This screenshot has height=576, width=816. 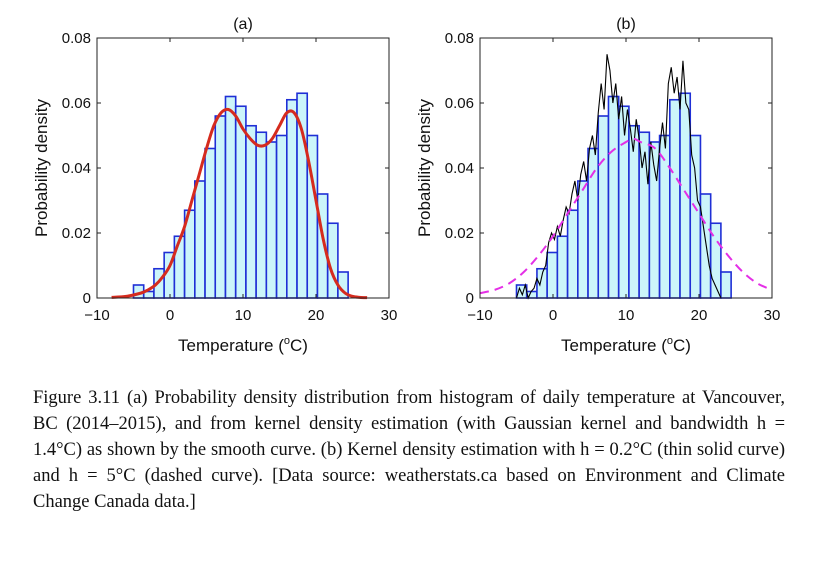 What do you see at coordinates (76, 38) in the screenshot?
I see `y-tick-label-a-4: 0.08` at bounding box center [76, 38].